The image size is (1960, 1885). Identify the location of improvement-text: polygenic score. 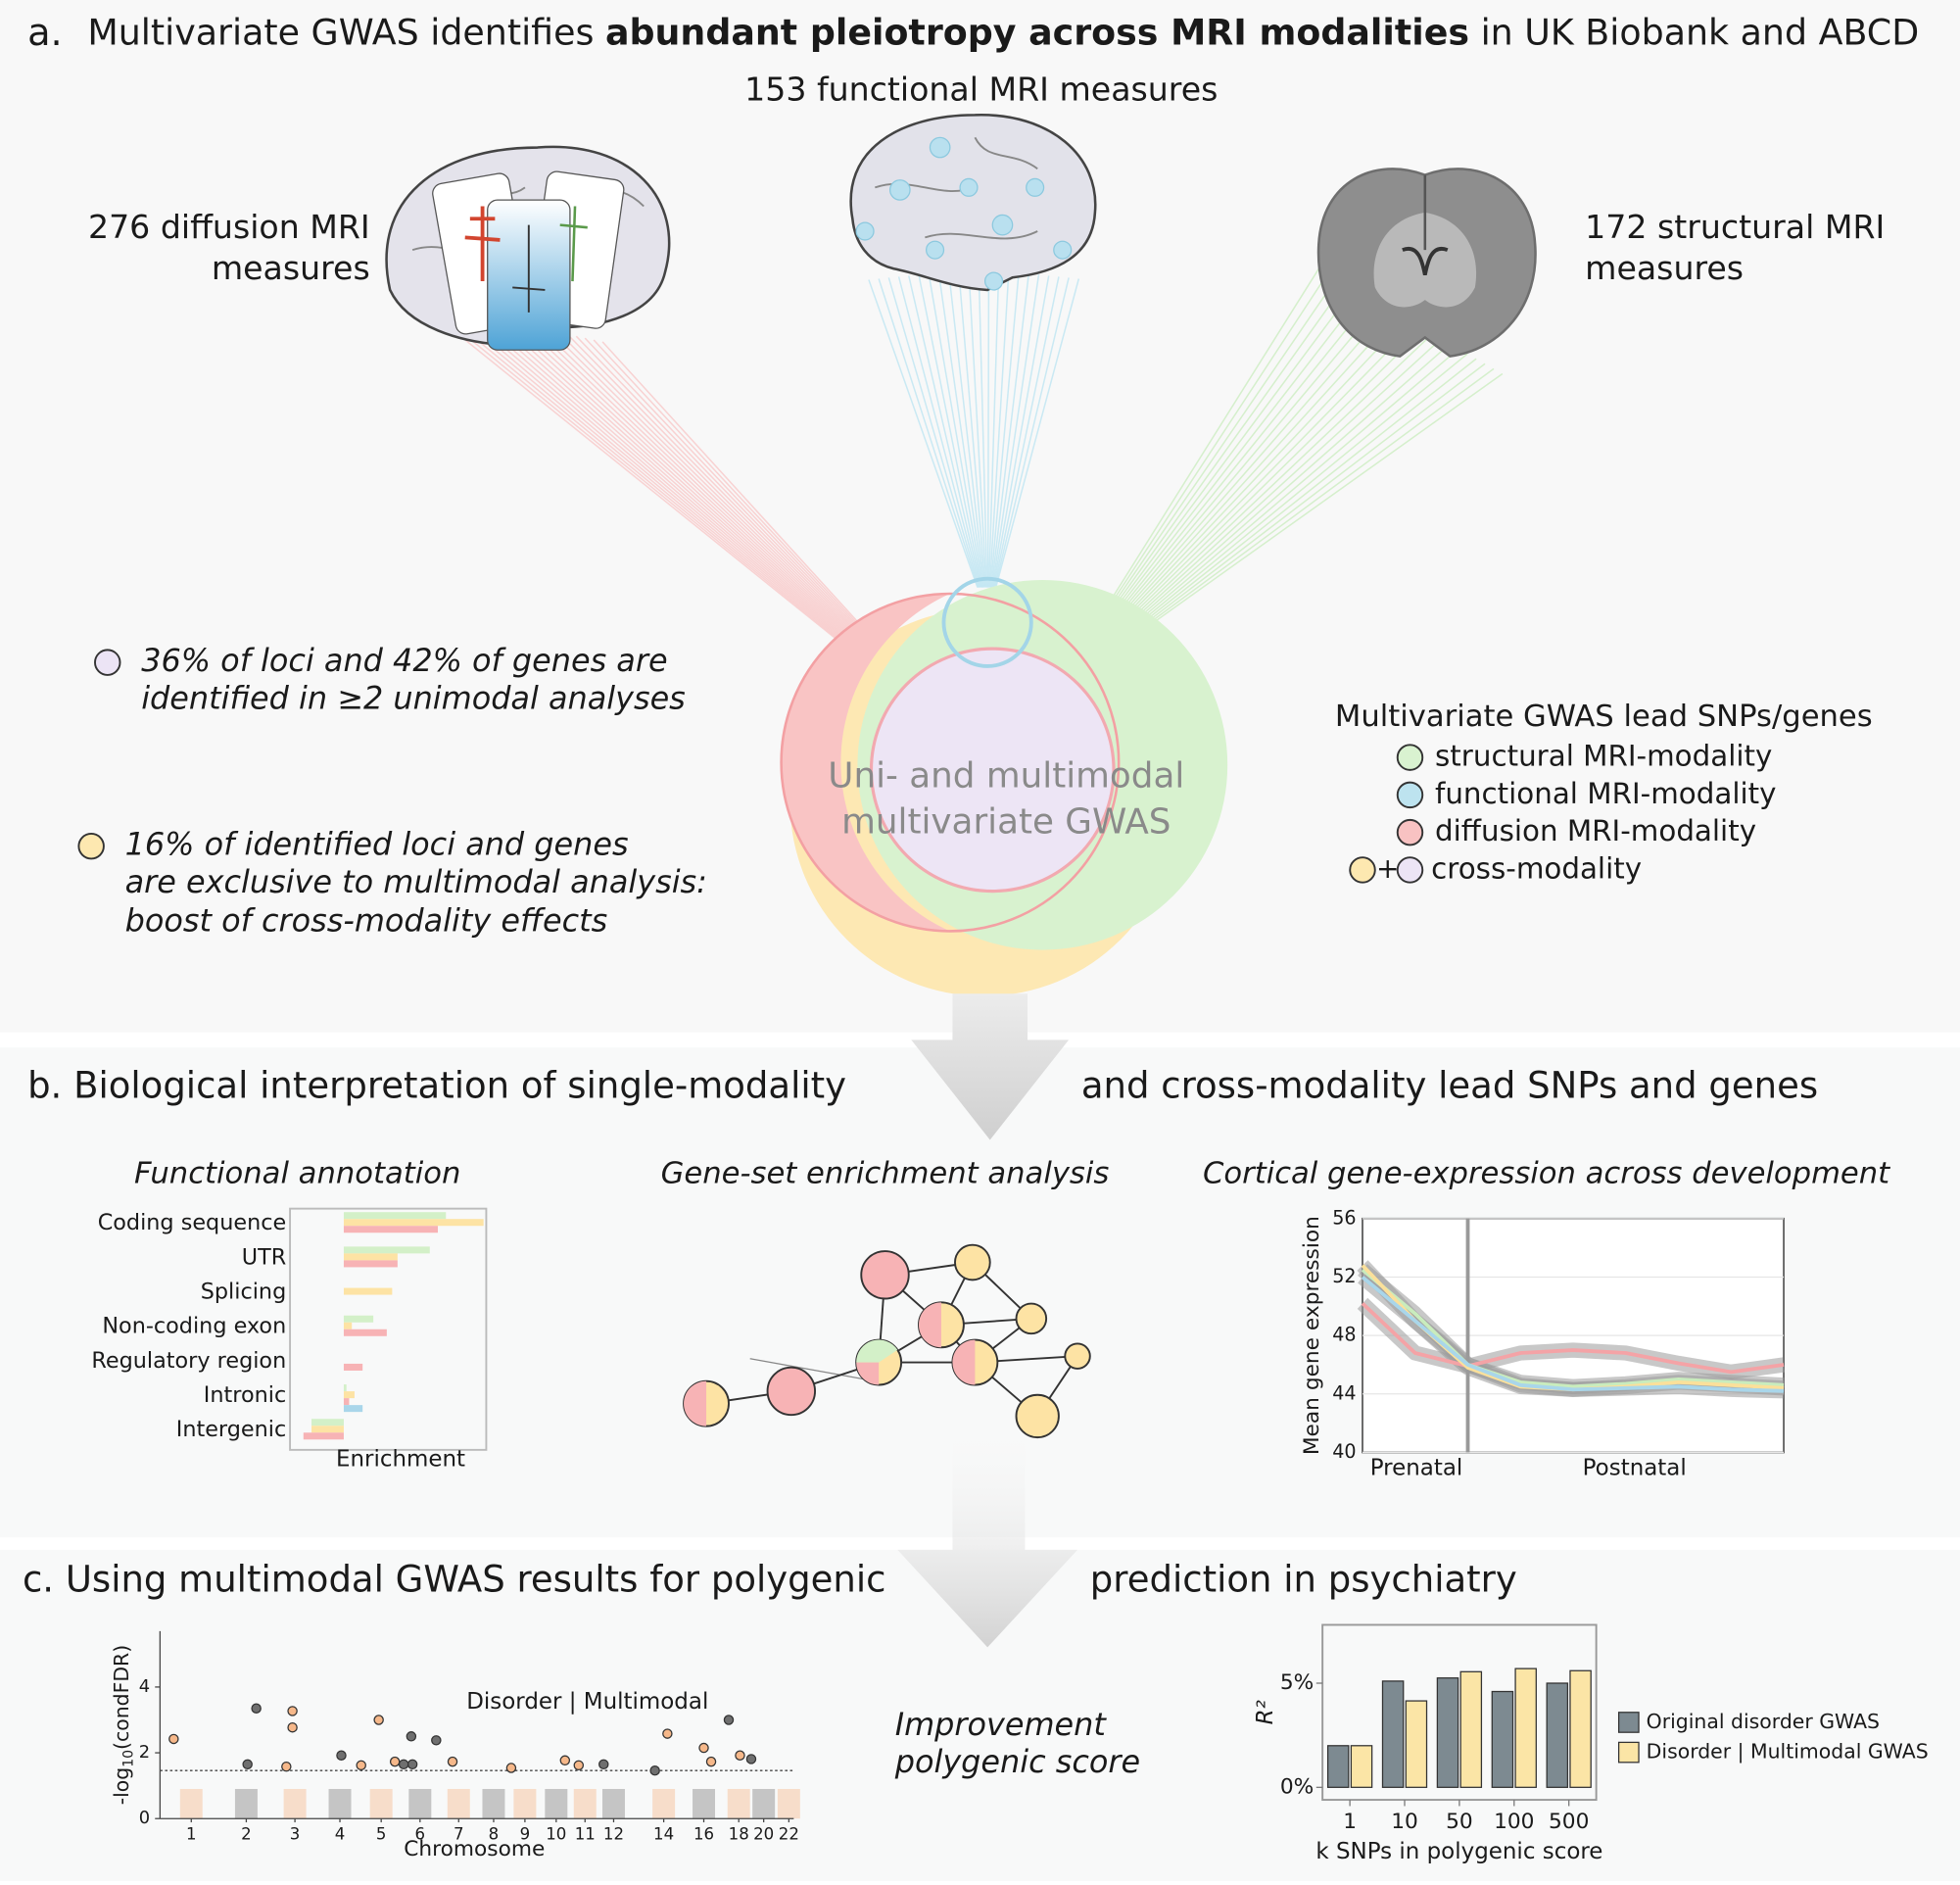
(1017, 1761).